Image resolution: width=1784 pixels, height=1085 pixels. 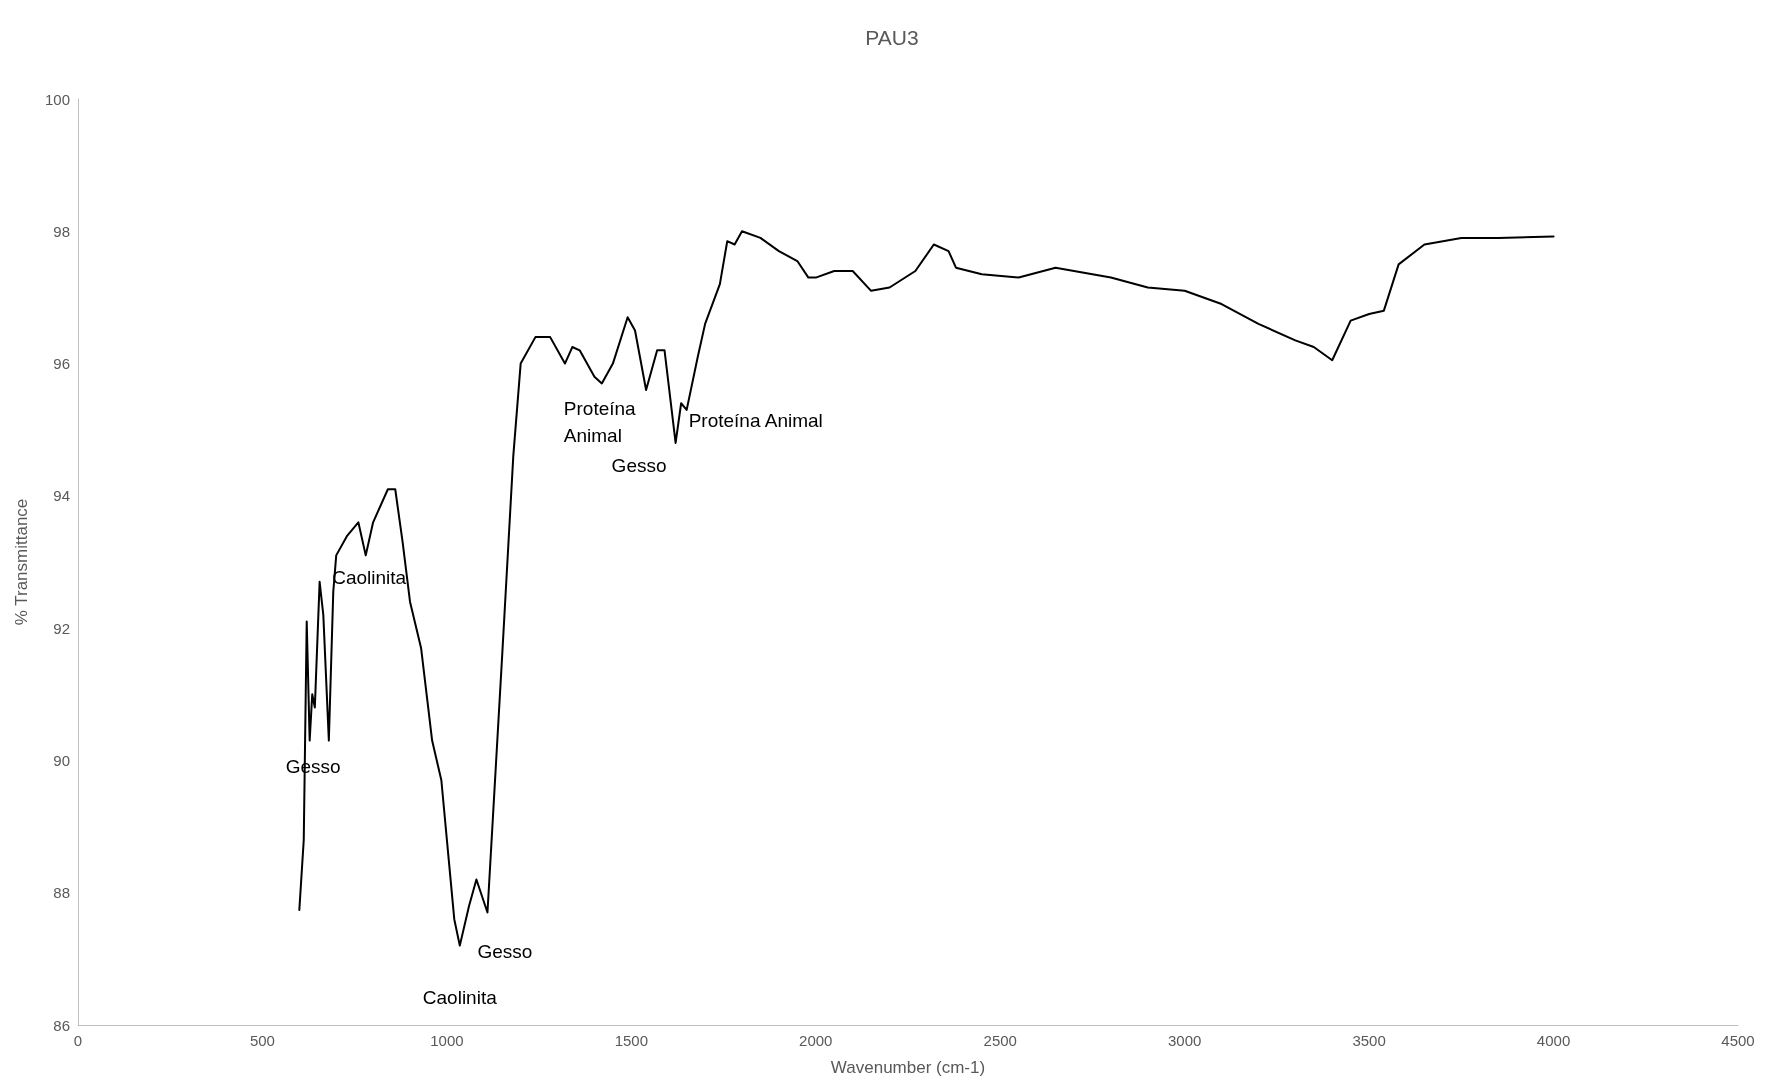 I want to click on x-tick-label: 3500, so click(x=1369, y=1040).